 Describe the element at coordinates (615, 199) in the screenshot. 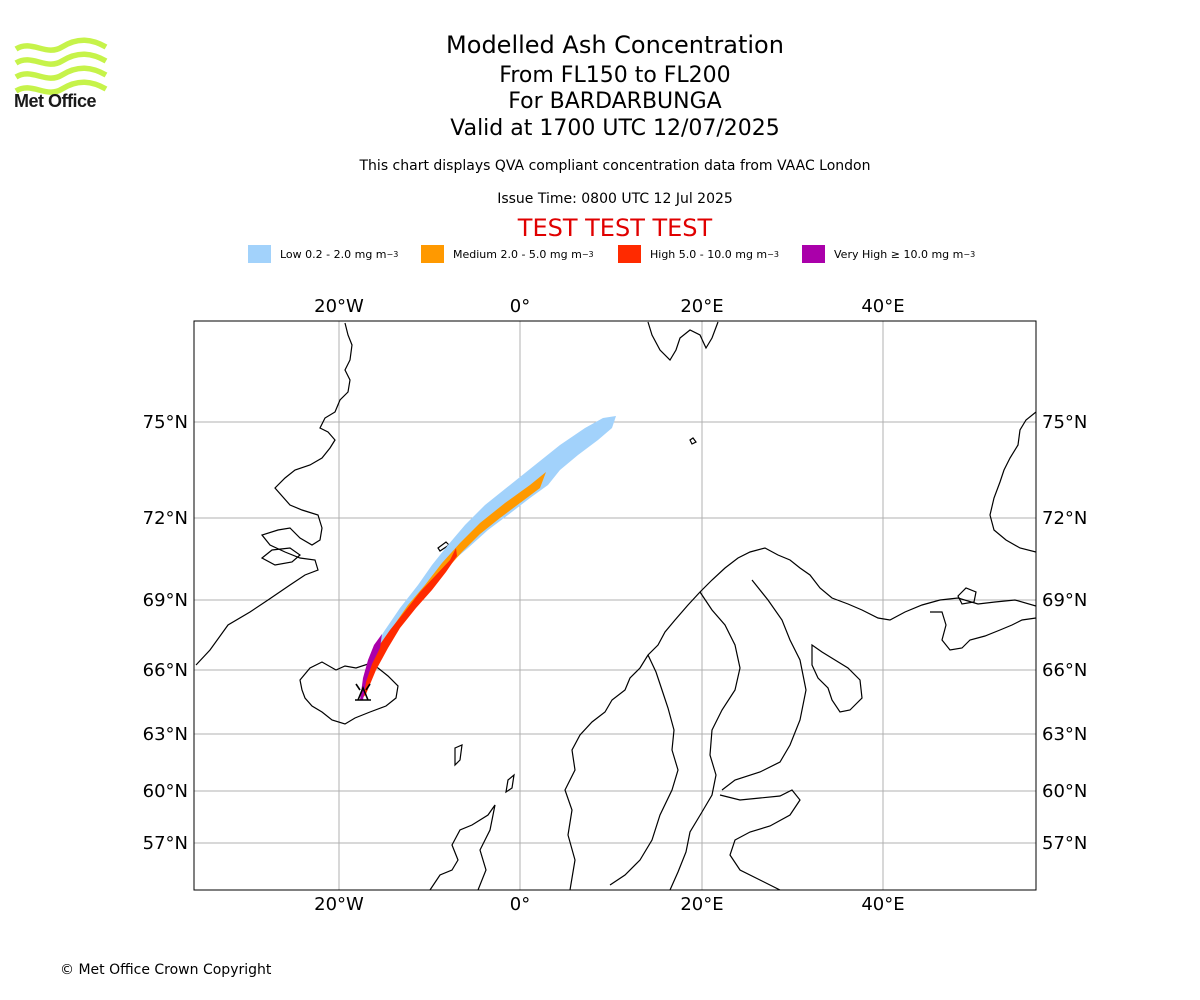

I see `issue-time: Issue Time: 0800 UTC 12 Jul 2025` at that location.